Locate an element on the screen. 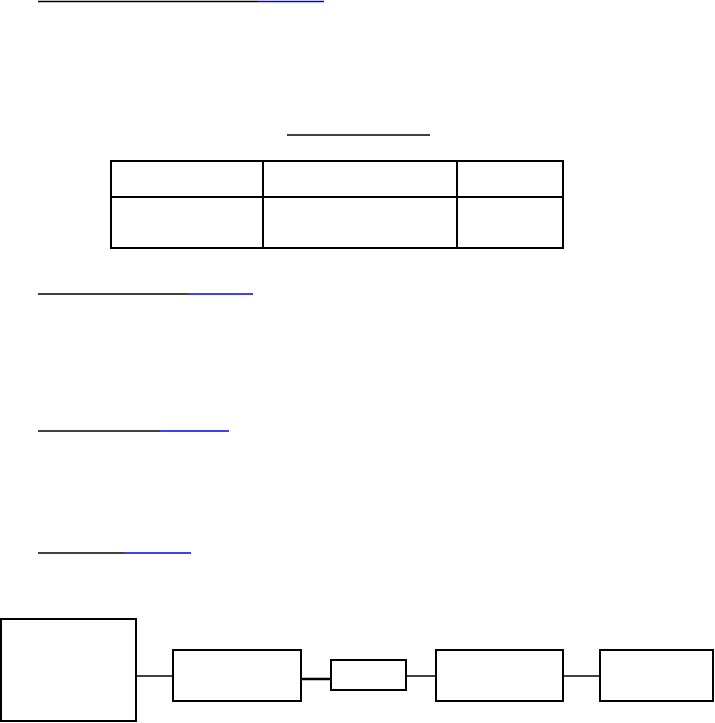 The width and height of the screenshot is (715, 723). block-diagram is located at coordinates (357, 670).